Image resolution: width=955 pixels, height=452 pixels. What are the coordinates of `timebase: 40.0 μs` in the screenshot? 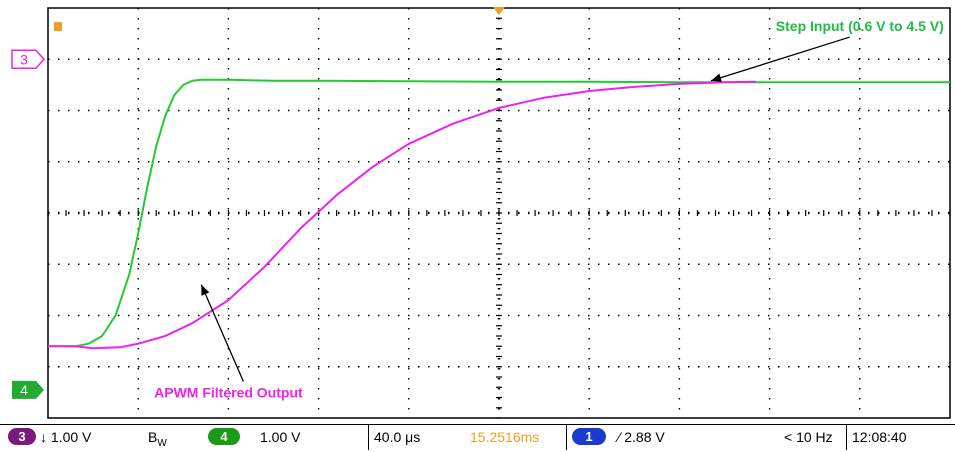 It's located at (397, 437).